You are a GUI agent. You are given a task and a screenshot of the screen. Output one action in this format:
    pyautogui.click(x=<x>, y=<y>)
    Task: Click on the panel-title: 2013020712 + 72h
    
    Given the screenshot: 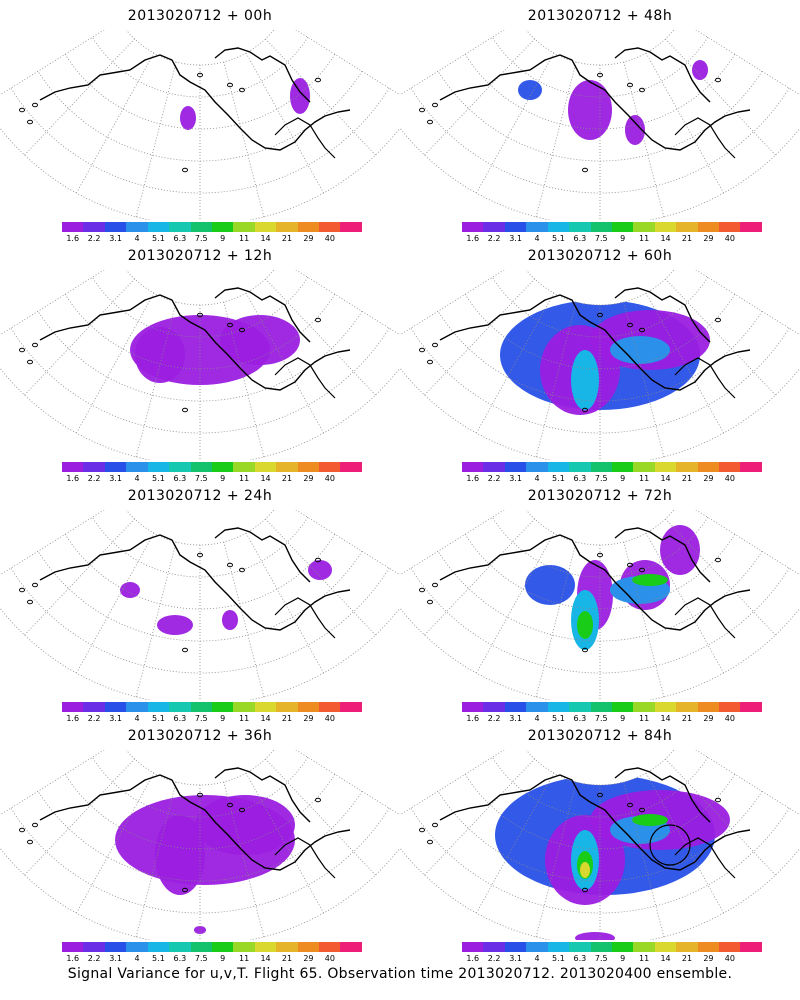 What is the action you would take?
    pyautogui.click(x=600, y=496)
    